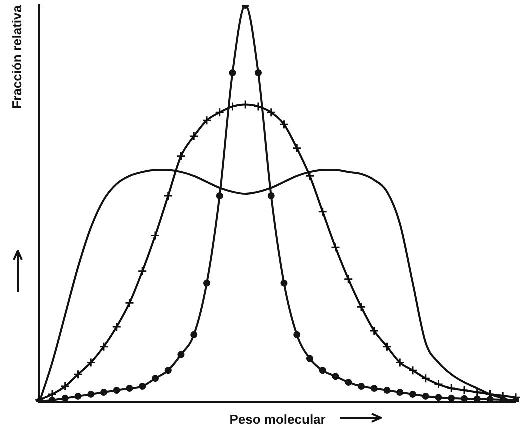 The image size is (522, 436). I want to click on x-axis-title: Peso molecular, so click(278, 419).